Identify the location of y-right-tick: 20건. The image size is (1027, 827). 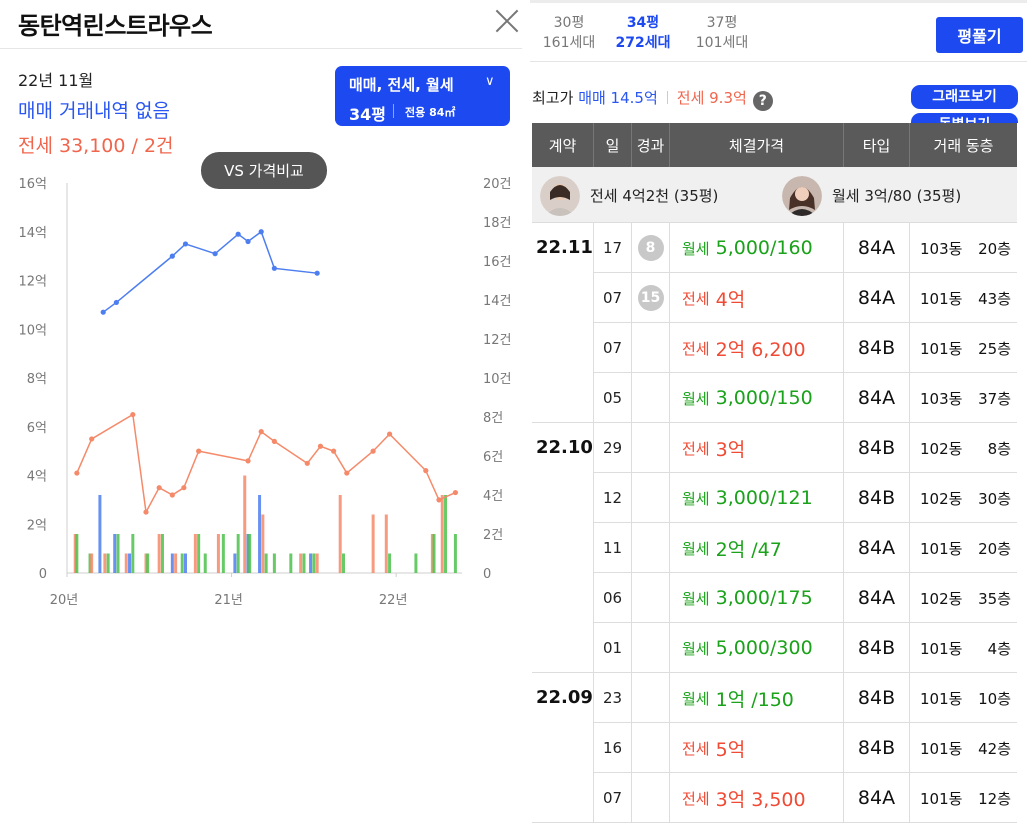
(497, 184).